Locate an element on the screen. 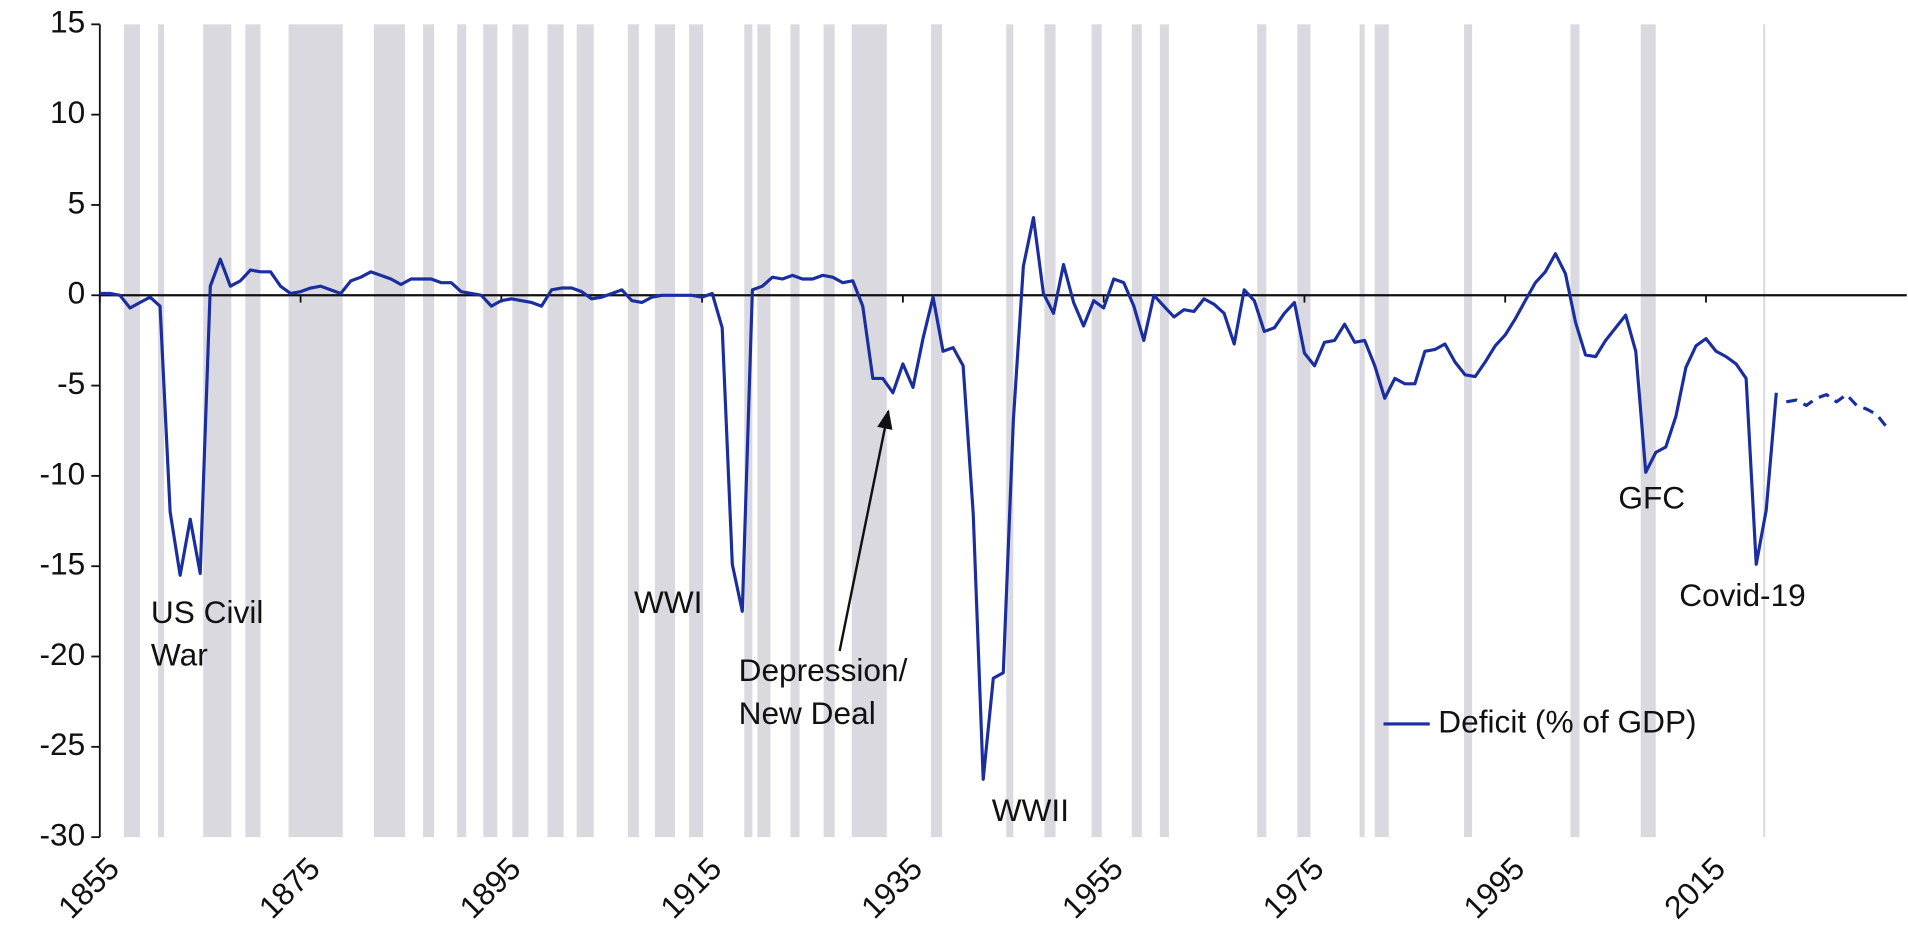 Image resolution: width=1908 pixels, height=948 pixels. y-tick-label: -5 is located at coordinates (71, 383).